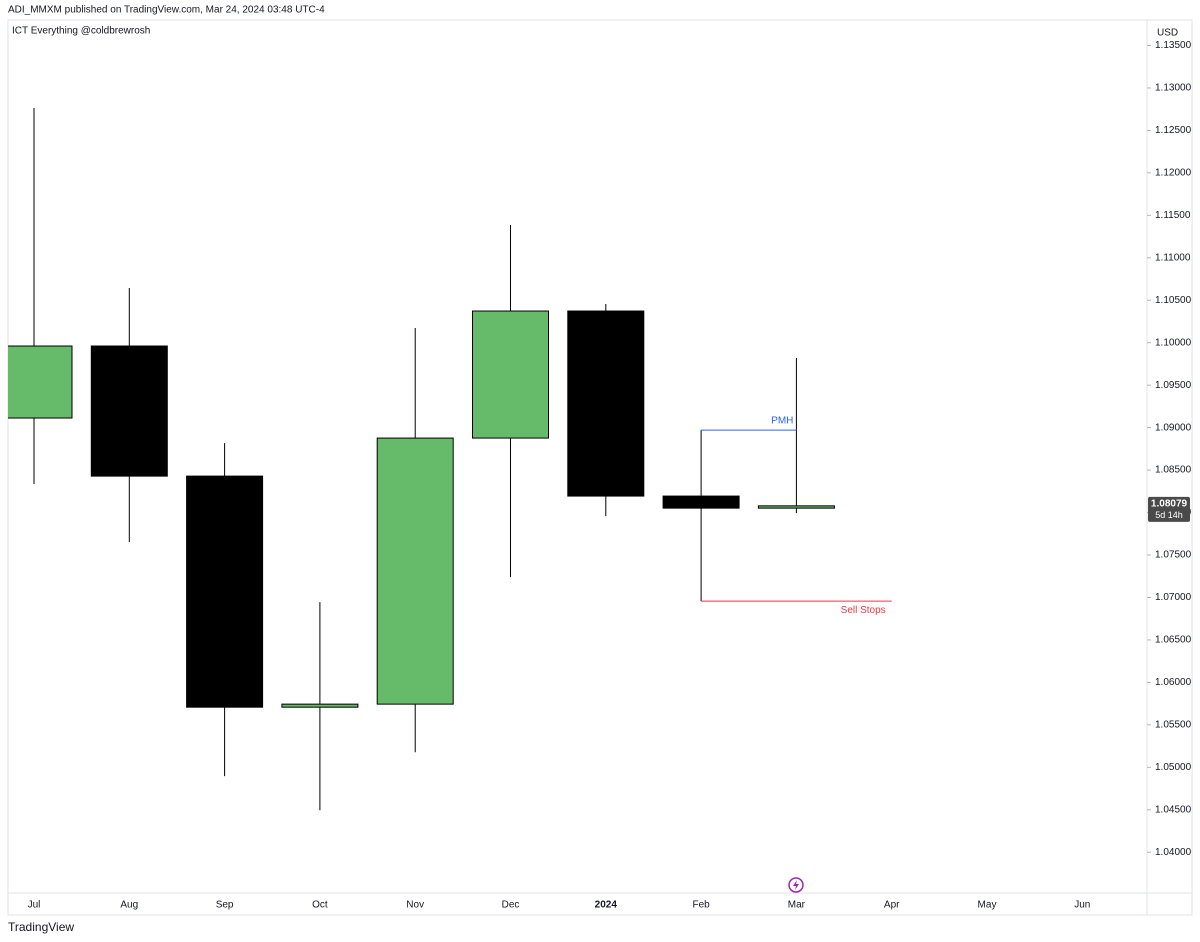  What do you see at coordinates (1173, 809) in the screenshot?
I see `y-tick-label: 1.04500` at bounding box center [1173, 809].